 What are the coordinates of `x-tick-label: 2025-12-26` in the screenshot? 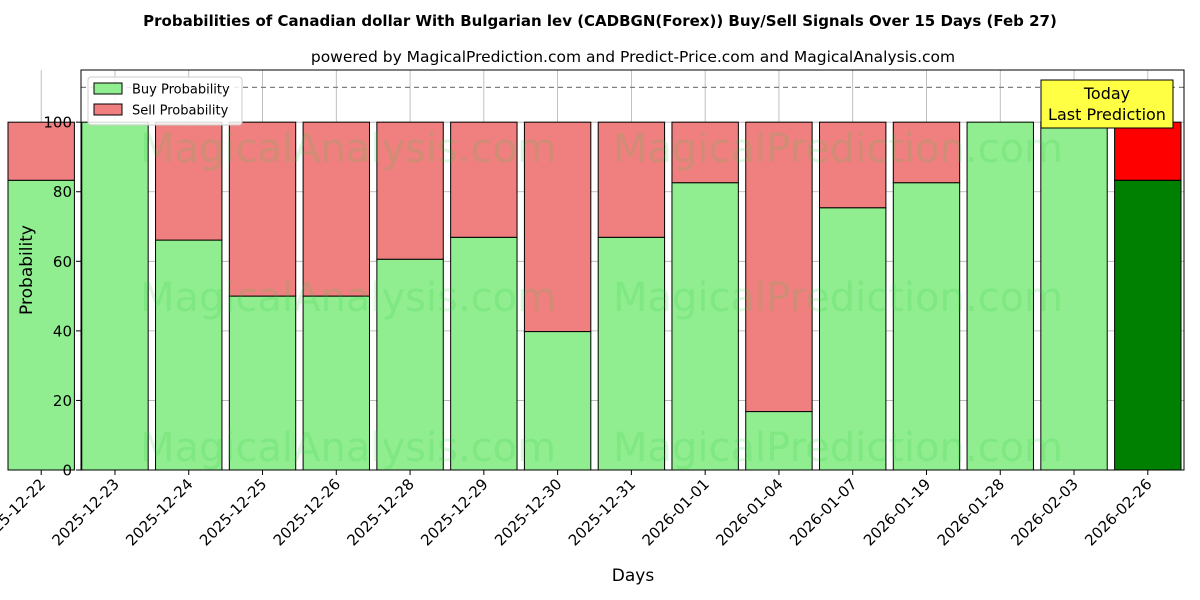 It's located at (307, 512).